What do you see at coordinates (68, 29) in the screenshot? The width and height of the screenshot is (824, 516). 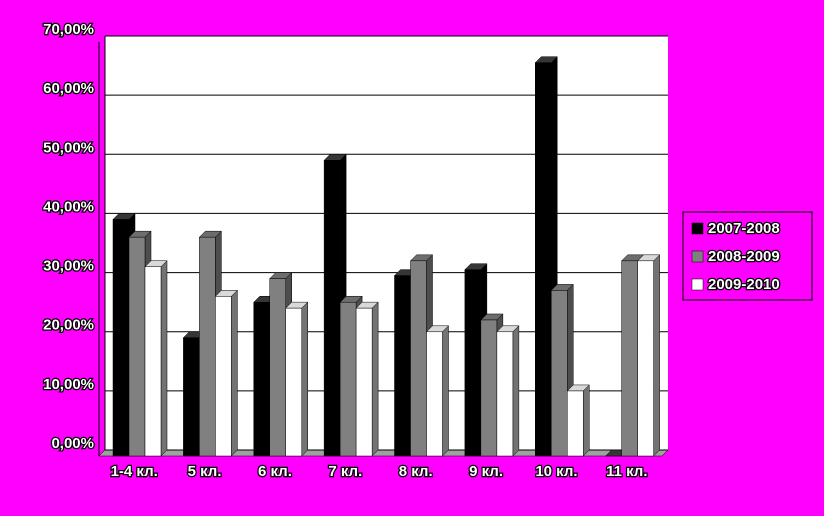 I see `y-tick-label: 70,00%` at bounding box center [68, 29].